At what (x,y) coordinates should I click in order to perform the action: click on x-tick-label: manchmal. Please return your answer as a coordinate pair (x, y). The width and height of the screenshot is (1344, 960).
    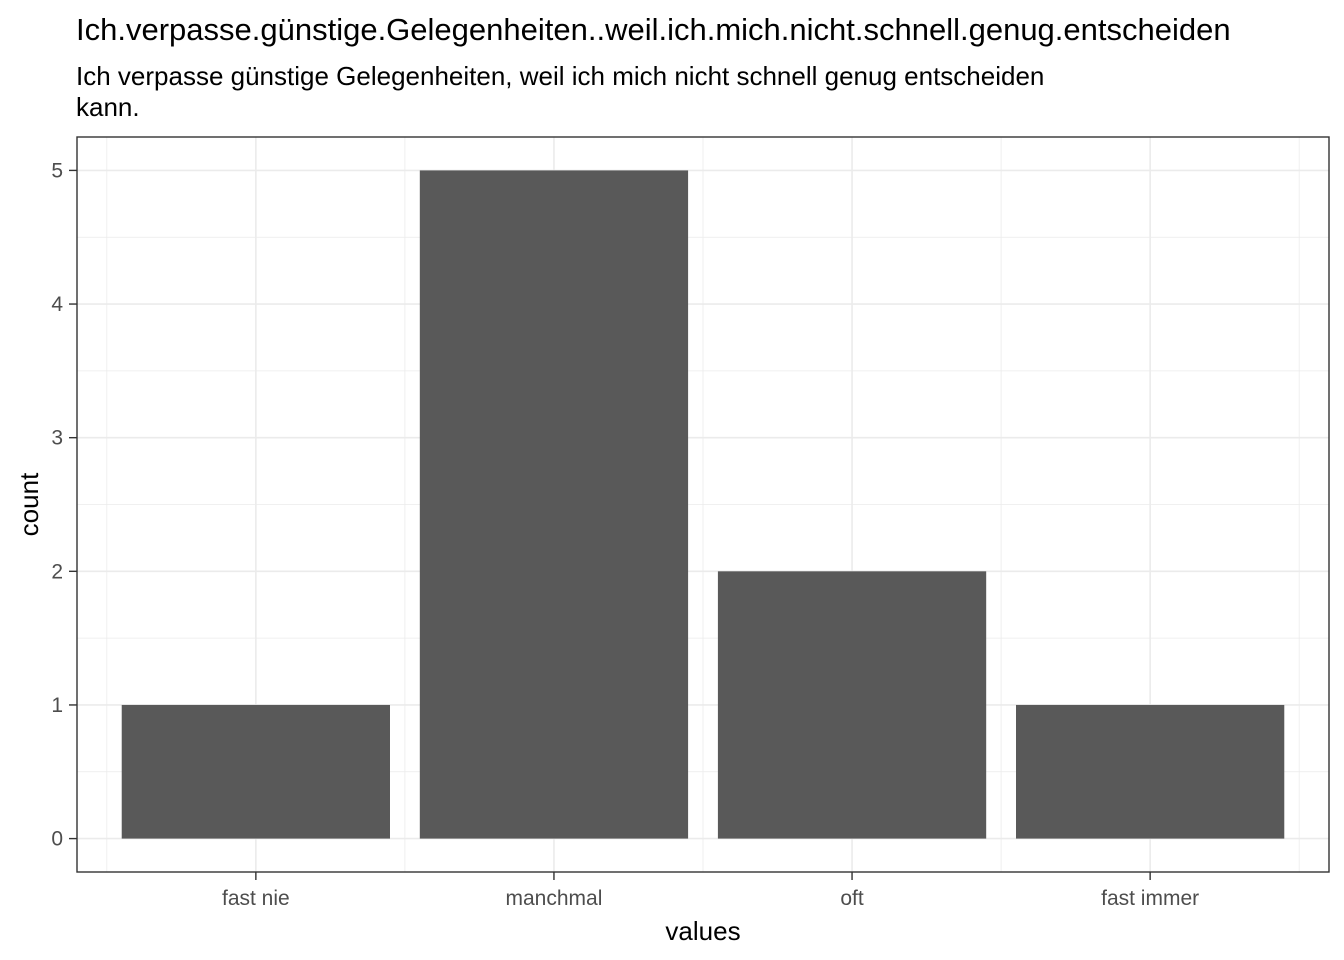
    Looking at the image, I should click on (554, 898).